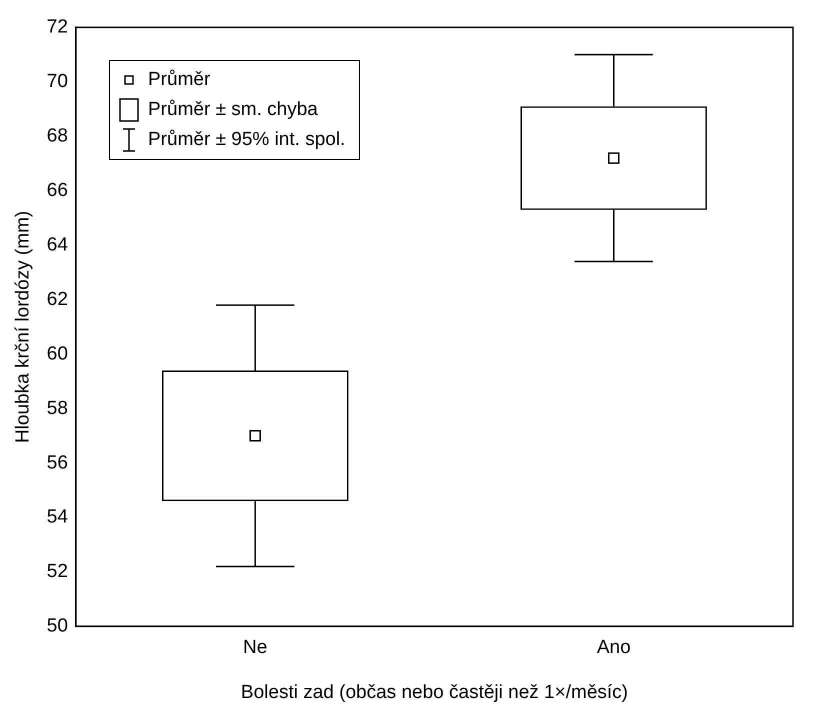 This screenshot has width=821, height=717. I want to click on y-tick-label: 50, so click(57, 626).